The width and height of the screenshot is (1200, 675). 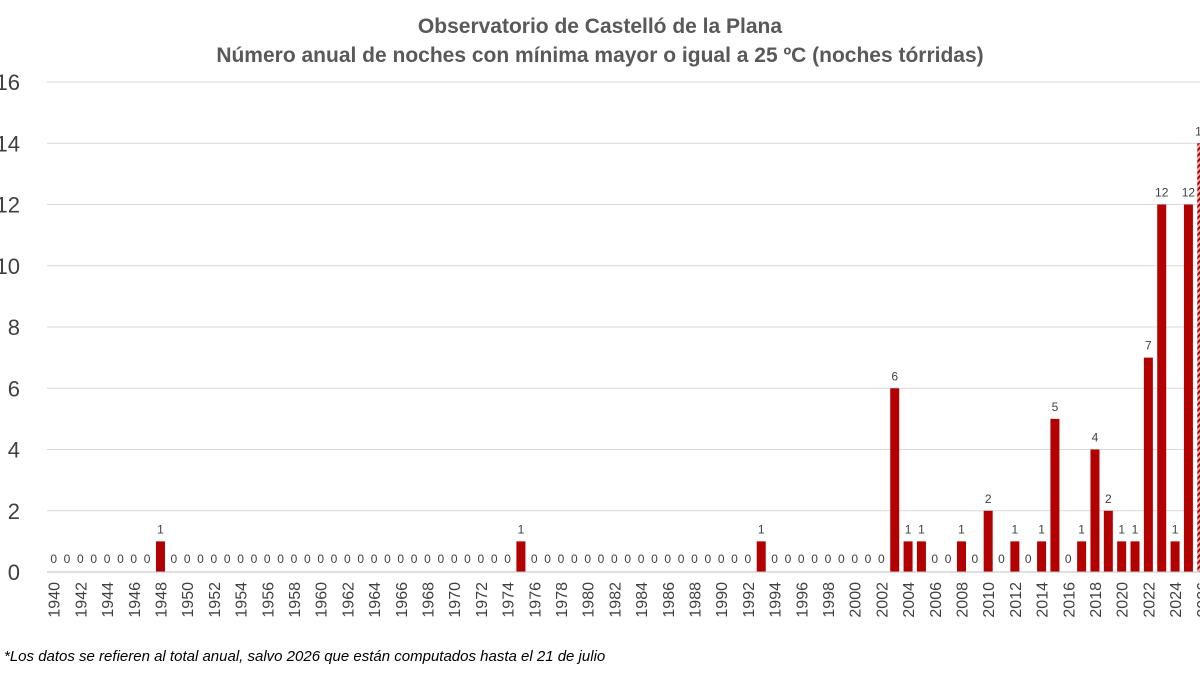 What do you see at coordinates (962, 600) in the screenshot?
I see `x-tick-label: 2008` at bounding box center [962, 600].